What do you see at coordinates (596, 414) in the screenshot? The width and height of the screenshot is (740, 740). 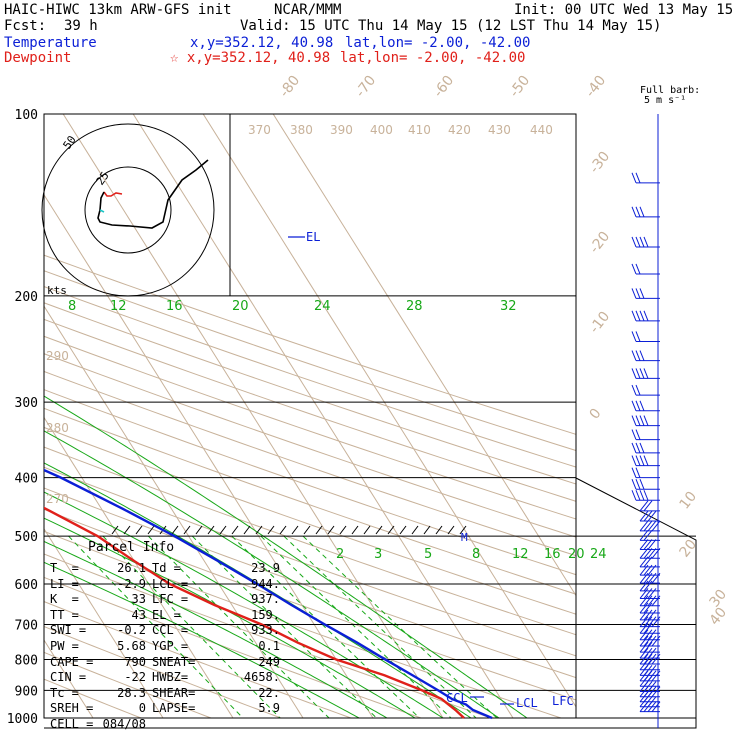 I see `isotherm-label: 0` at bounding box center [596, 414].